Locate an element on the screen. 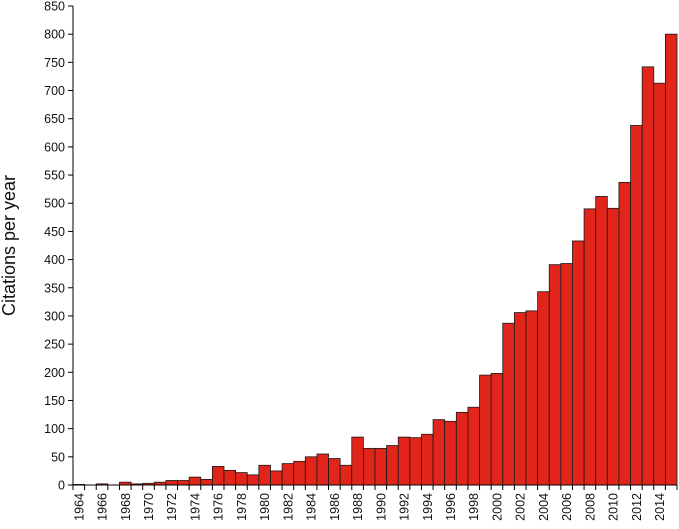 Image resolution: width=679 pixels, height=529 pixels. y-tick-label: 500 is located at coordinates (54, 204).